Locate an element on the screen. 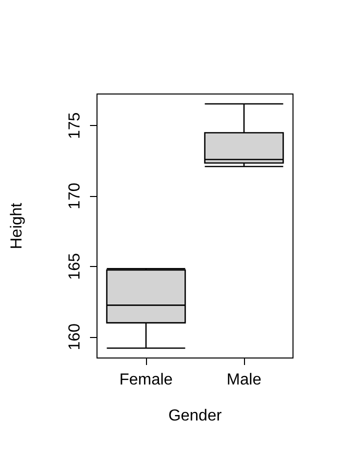 This screenshot has height=465, width=343. y-axis-title: Height is located at coordinates (17, 226).